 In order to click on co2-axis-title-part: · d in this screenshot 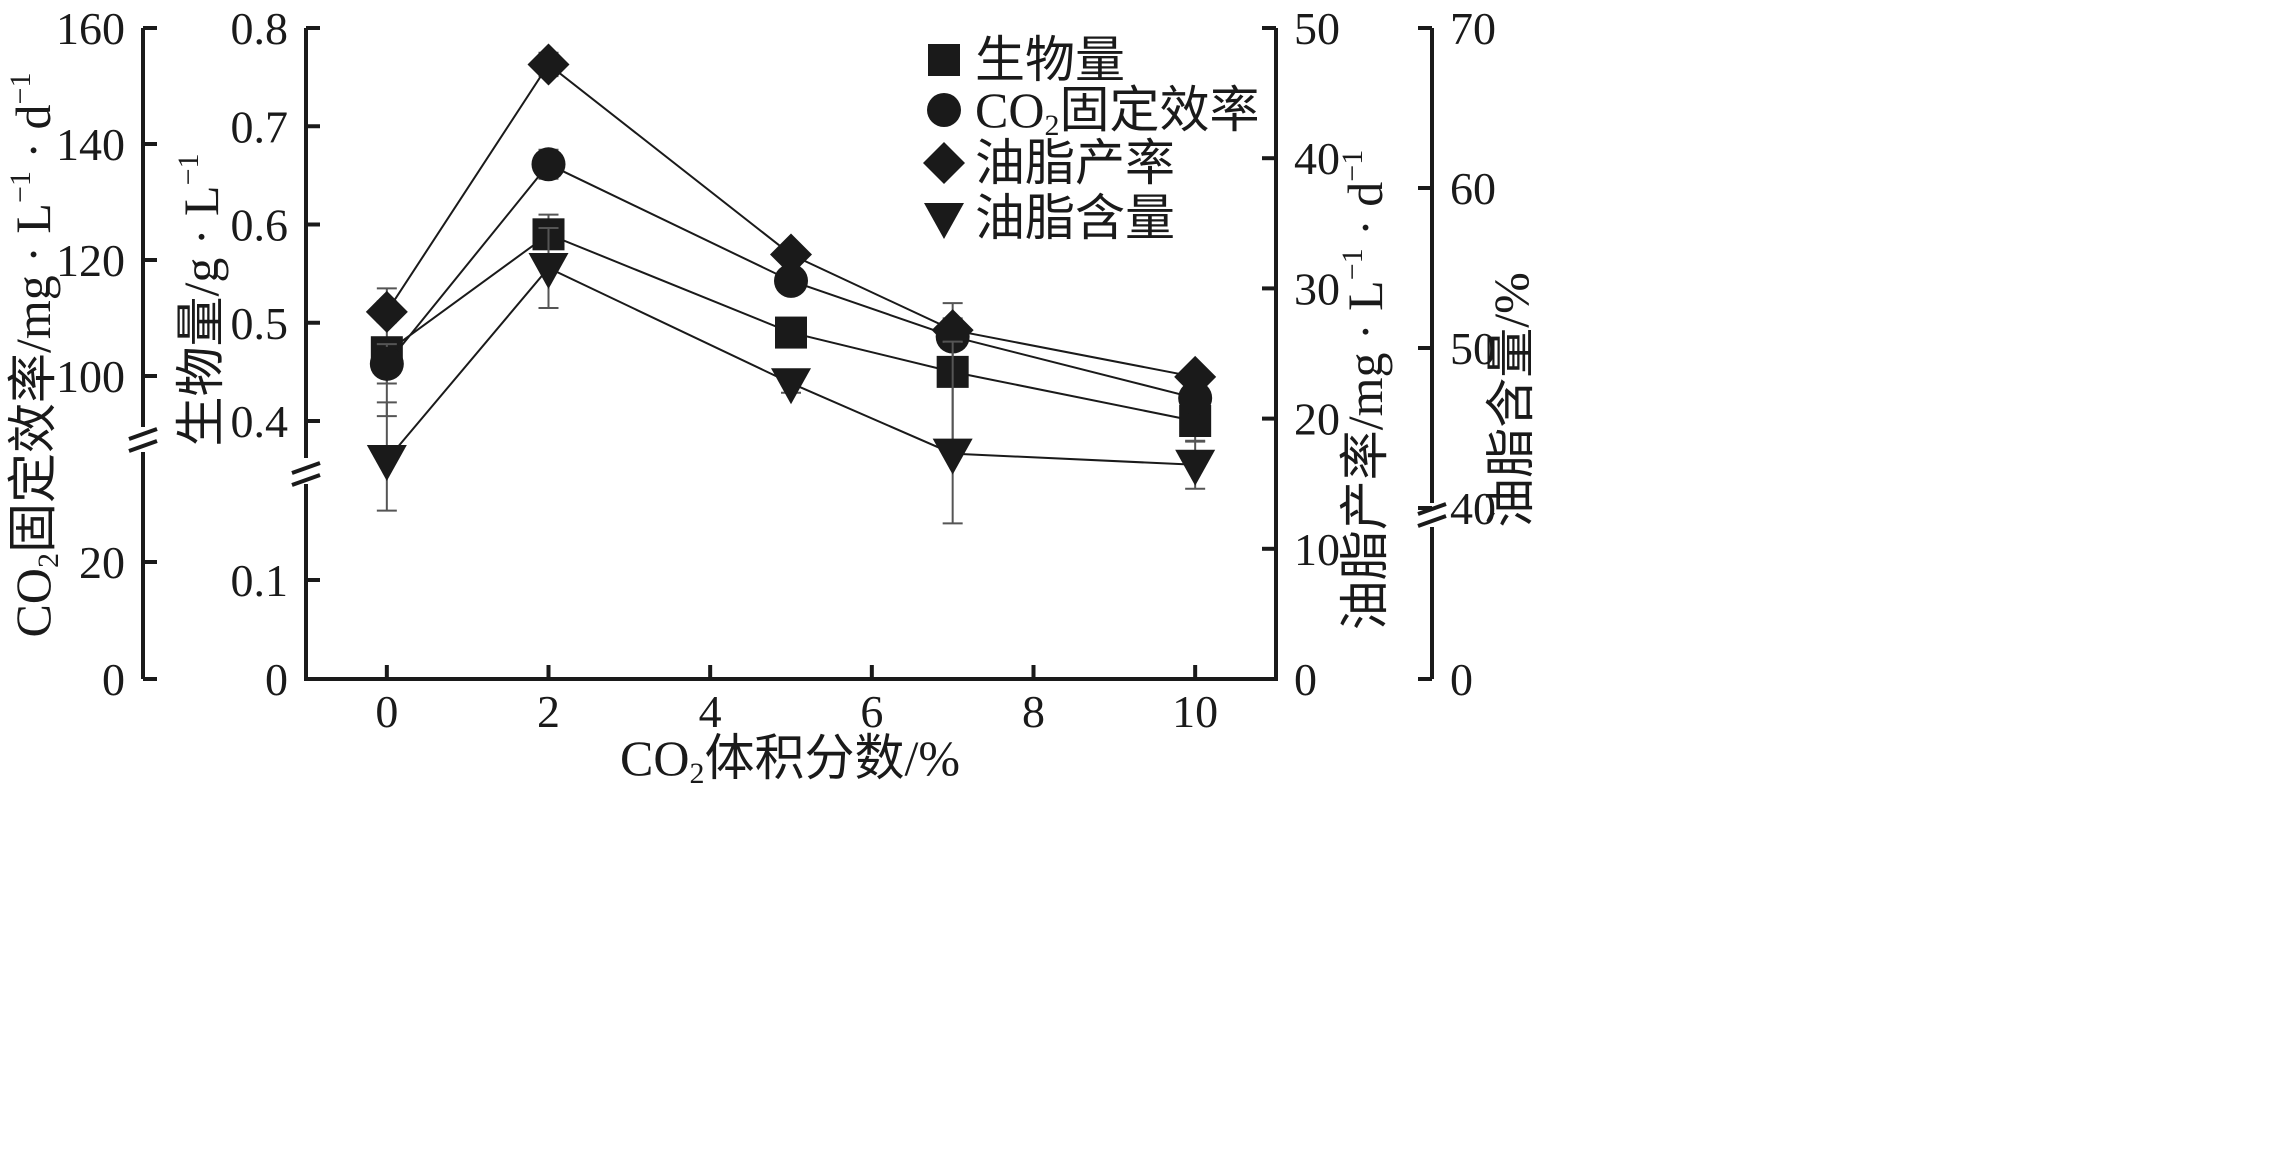, I will do `click(33, 137)`.